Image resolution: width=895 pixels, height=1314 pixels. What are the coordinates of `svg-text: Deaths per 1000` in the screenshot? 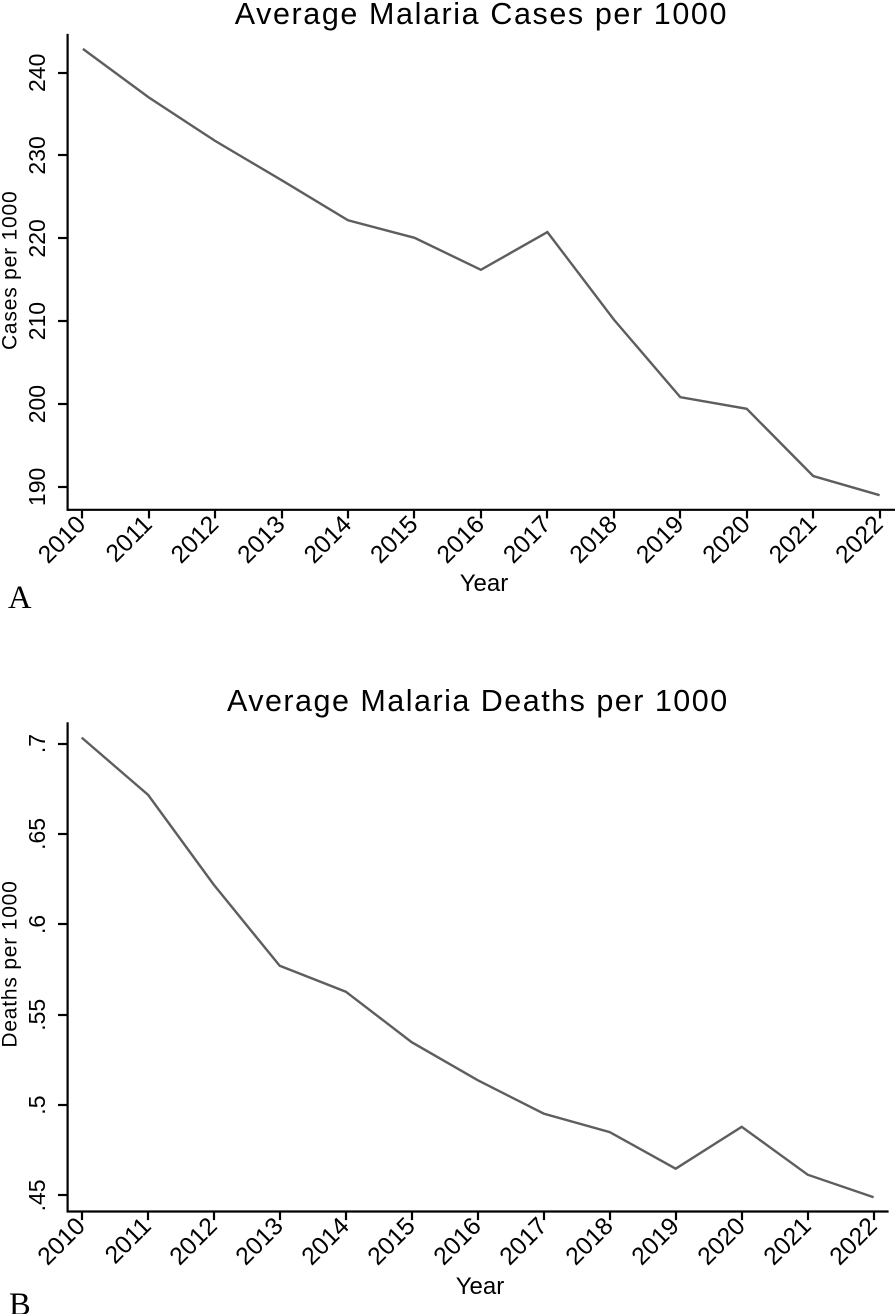 It's located at (11, 963).